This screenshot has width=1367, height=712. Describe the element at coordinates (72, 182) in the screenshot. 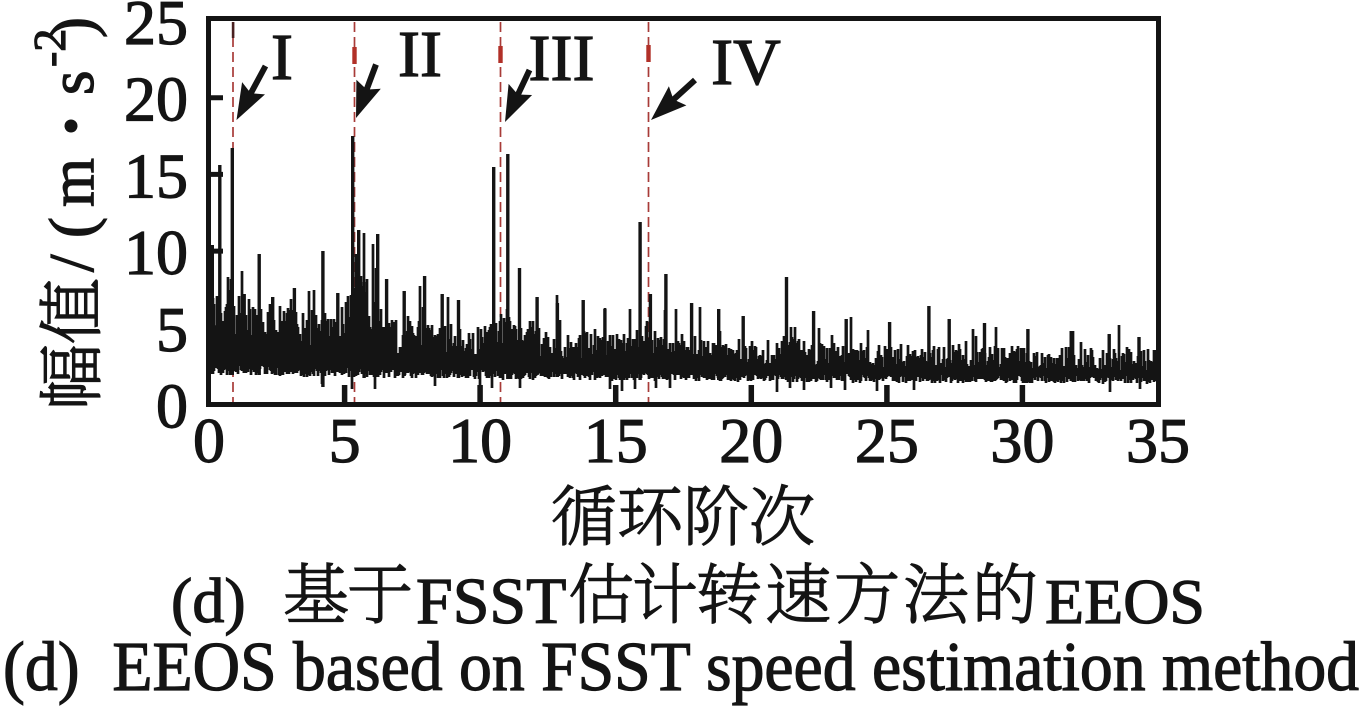

I see `svg-text: m` at that location.